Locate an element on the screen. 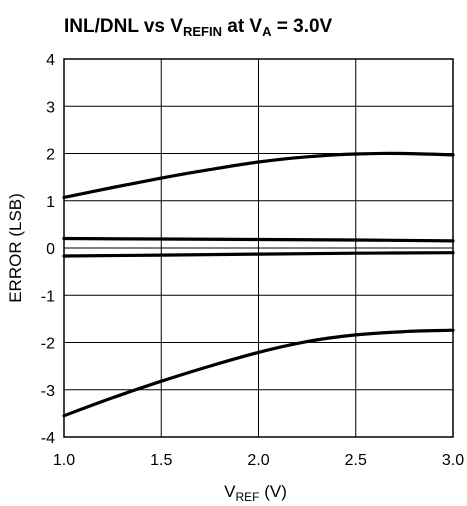  chart-title-tail: = 3.0V is located at coordinates (301, 26).